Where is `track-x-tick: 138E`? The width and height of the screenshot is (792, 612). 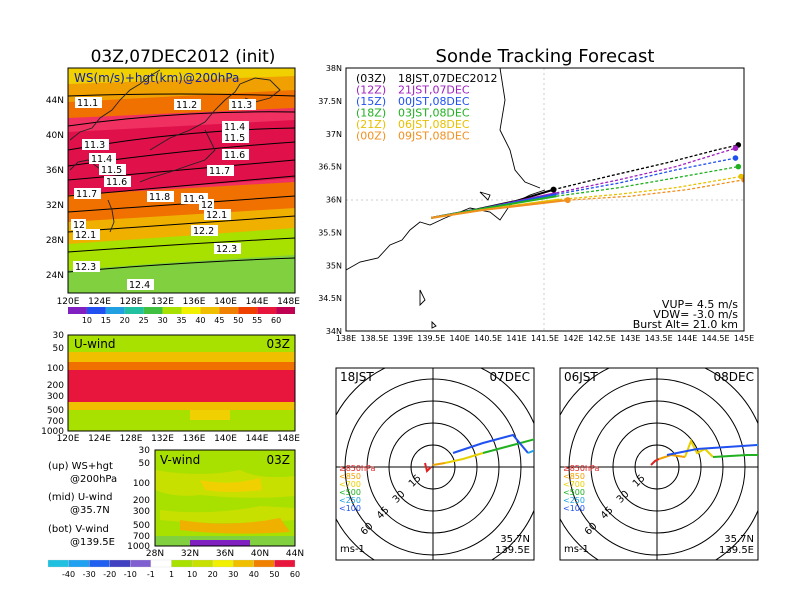
track-x-tick: 138E is located at coordinates (346, 338).